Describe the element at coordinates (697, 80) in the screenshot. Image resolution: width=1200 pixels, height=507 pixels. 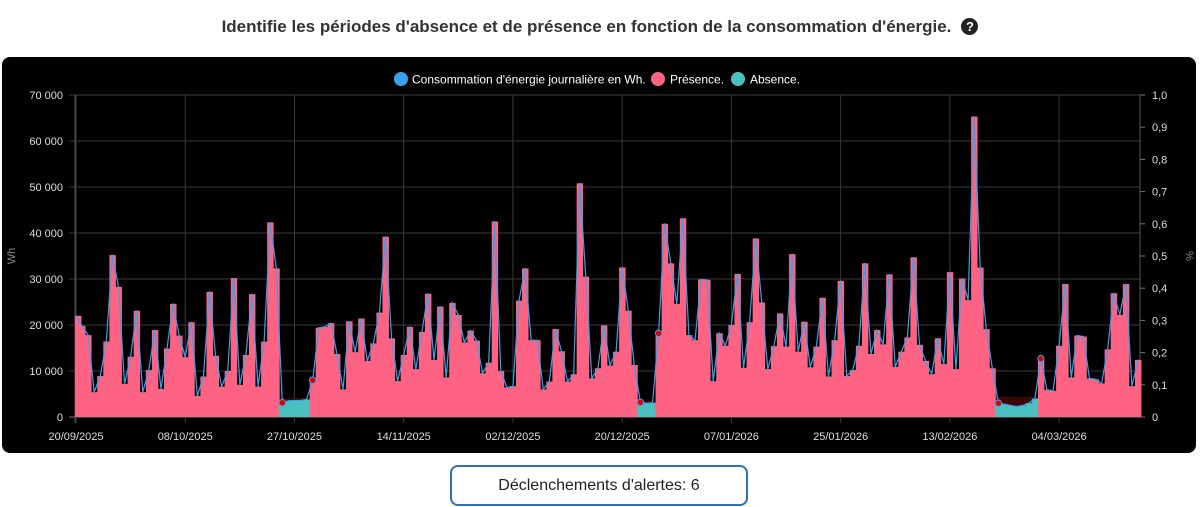
I see `legend-presence-label: Présence.` at that location.